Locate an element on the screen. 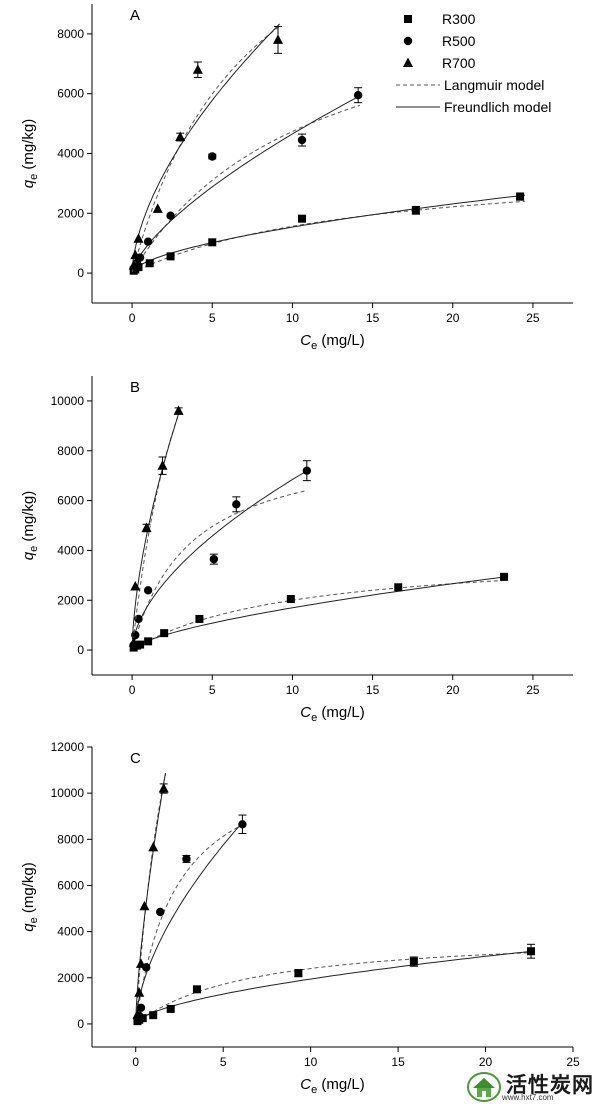  y-axis-unit: (mg/kg) is located at coordinates (28, 518).